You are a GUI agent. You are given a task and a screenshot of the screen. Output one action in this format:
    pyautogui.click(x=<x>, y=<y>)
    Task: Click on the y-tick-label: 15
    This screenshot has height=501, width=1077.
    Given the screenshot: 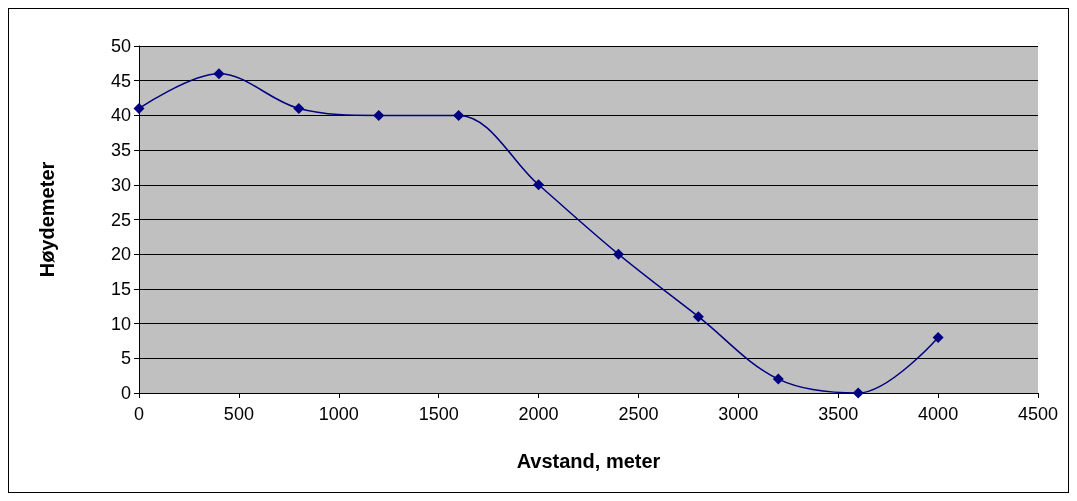 What is the action you would take?
    pyautogui.click(x=120, y=288)
    